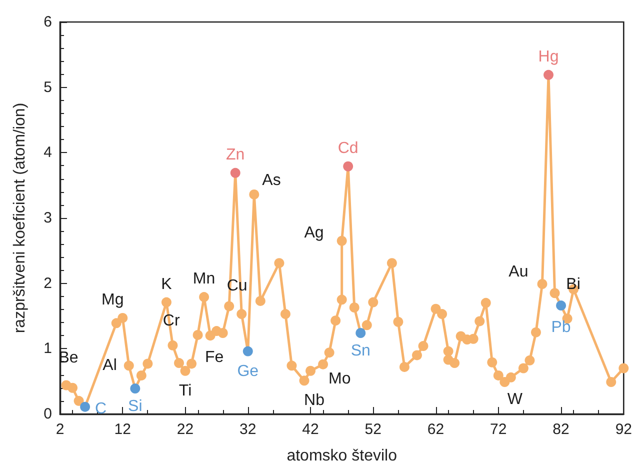 Image resolution: width=635 pixels, height=473 pixels. I want to click on x-tick-label: 2, so click(60, 429).